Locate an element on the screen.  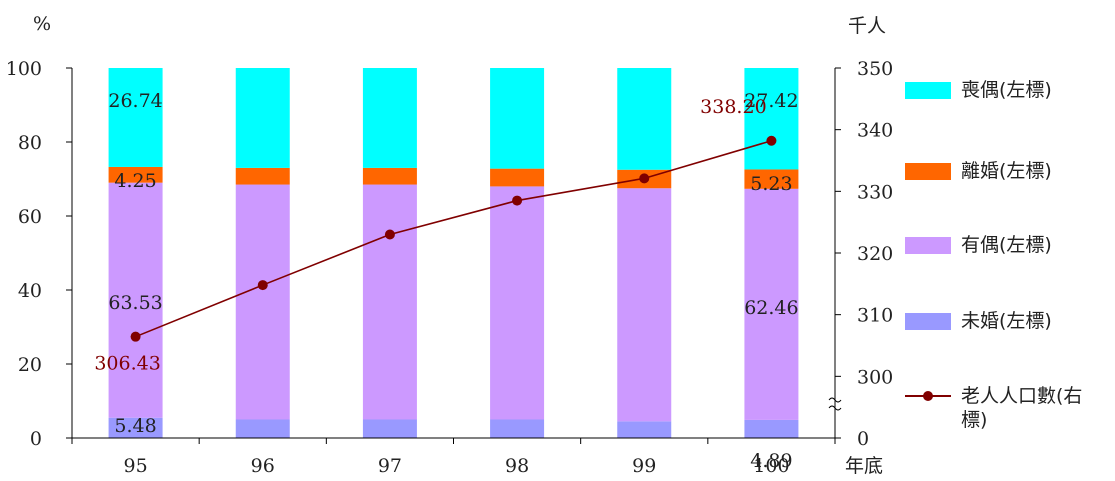
legend-swatch-unmarried is located at coordinates (928, 321).